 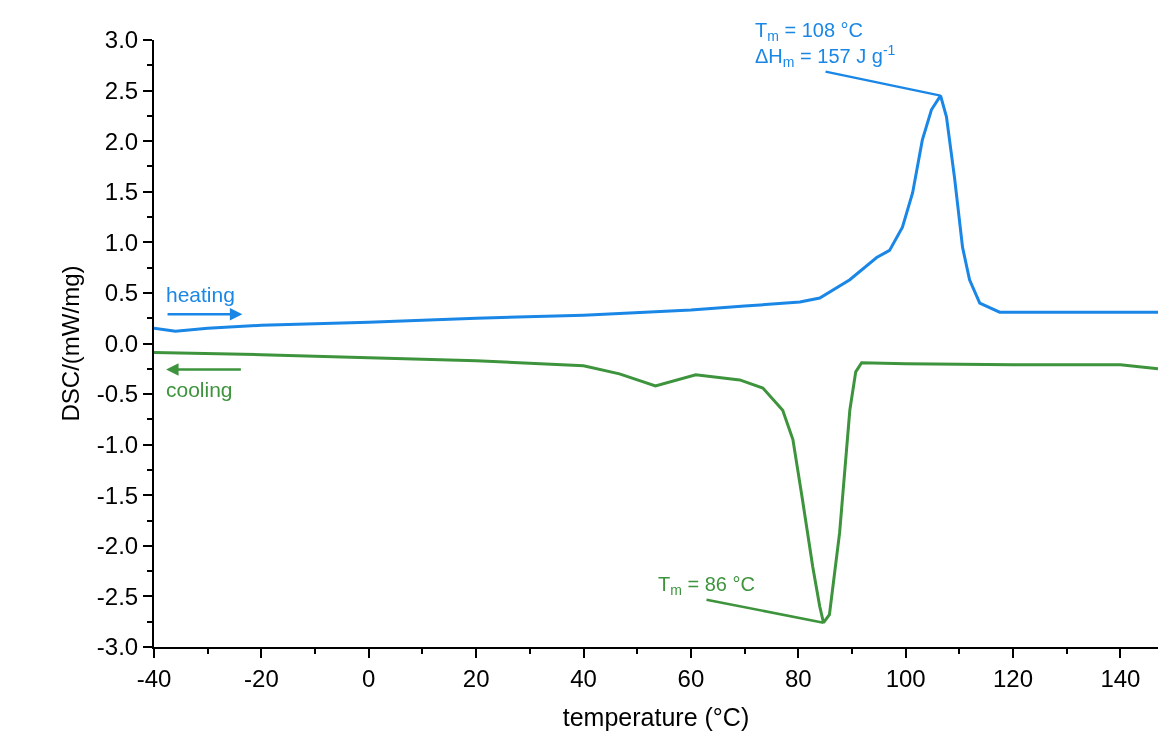 What do you see at coordinates (154, 678) in the screenshot?
I see `x-tick-label: -40` at bounding box center [154, 678].